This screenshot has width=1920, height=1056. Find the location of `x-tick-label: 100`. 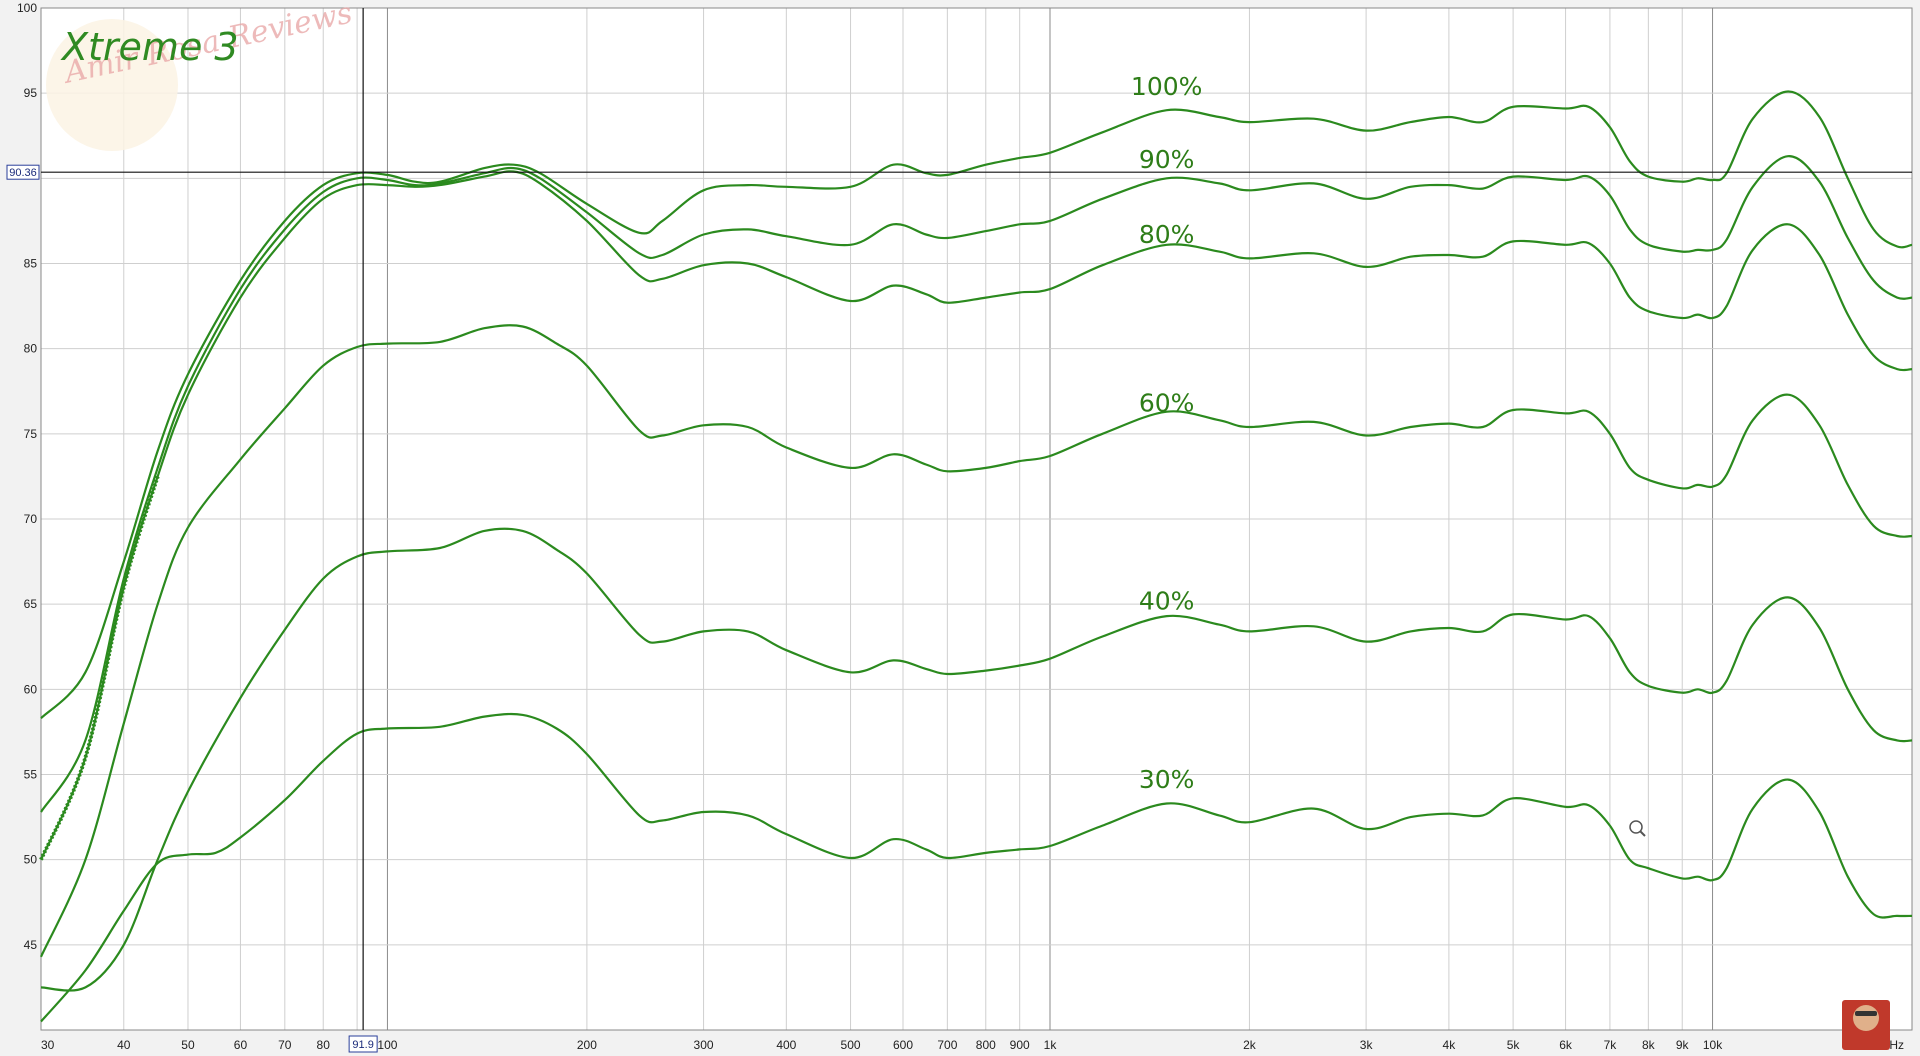

x-tick-label: 100 is located at coordinates (387, 1045).